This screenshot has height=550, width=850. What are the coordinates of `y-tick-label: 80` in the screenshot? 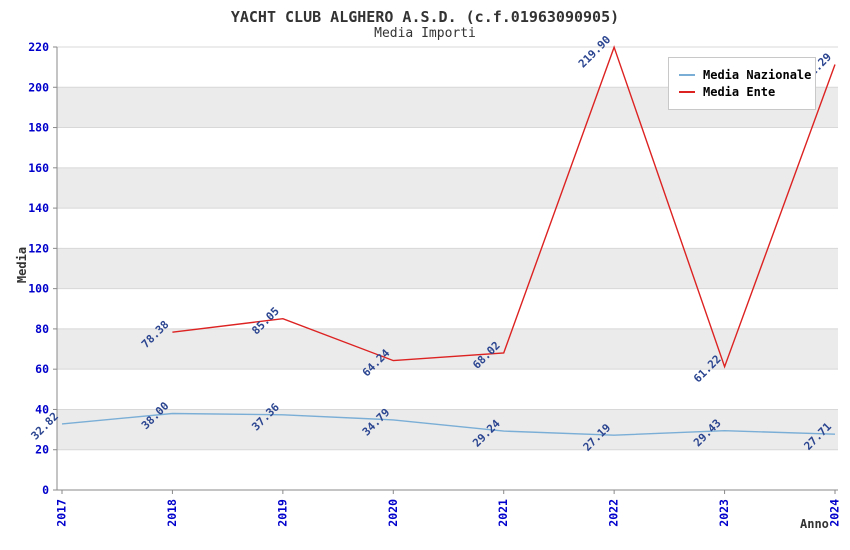 It's located at (42, 329).